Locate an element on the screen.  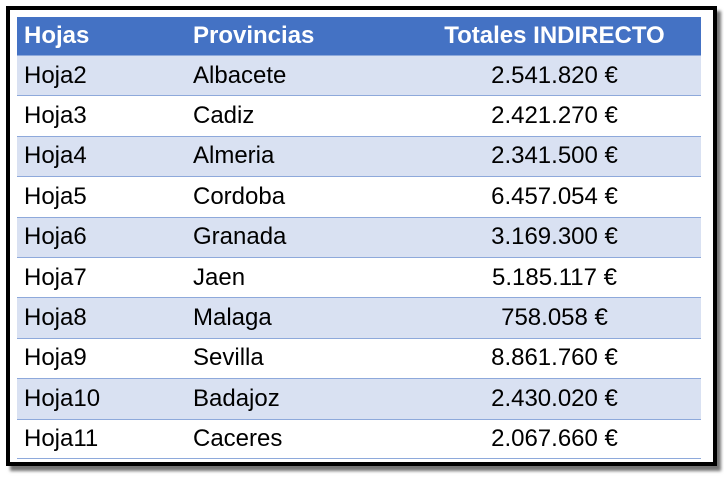
cell-hoja: Hoja3 is located at coordinates (55, 116).